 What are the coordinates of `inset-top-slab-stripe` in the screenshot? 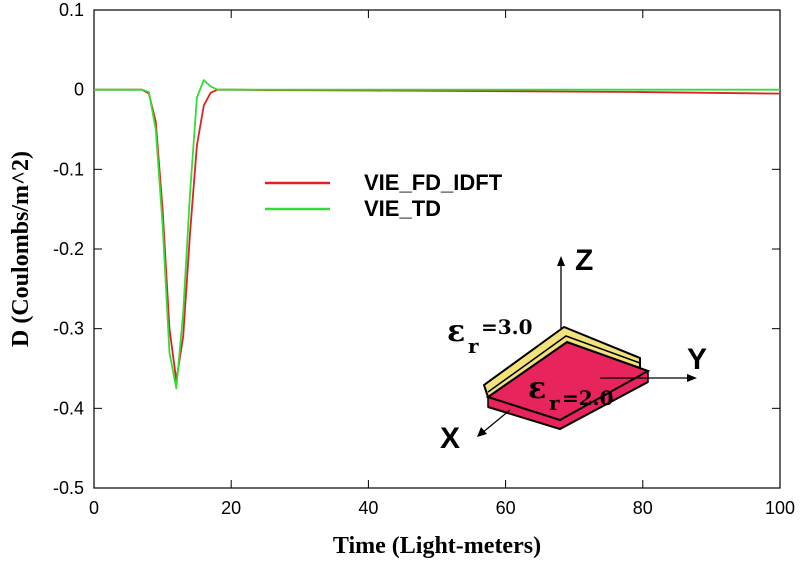 It's located at (564, 364).